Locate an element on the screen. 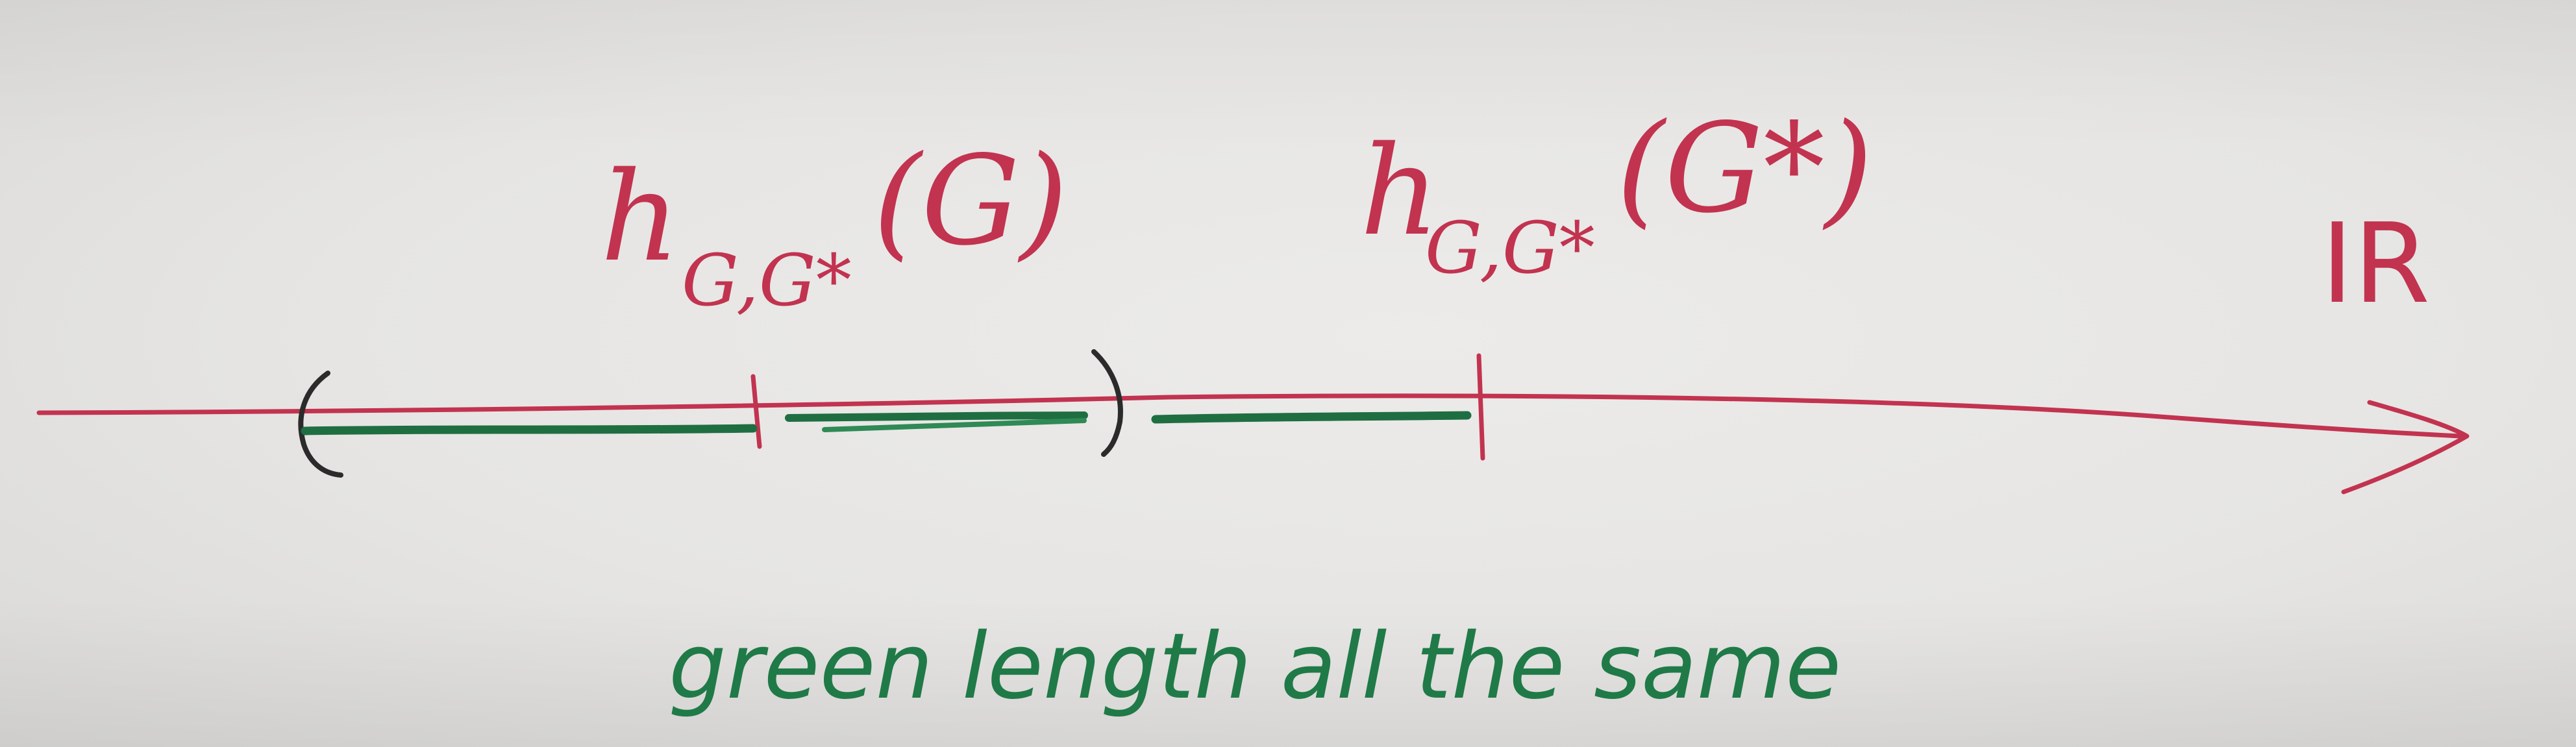  label-h-of-G-argument: (G) is located at coordinates (970, 201).